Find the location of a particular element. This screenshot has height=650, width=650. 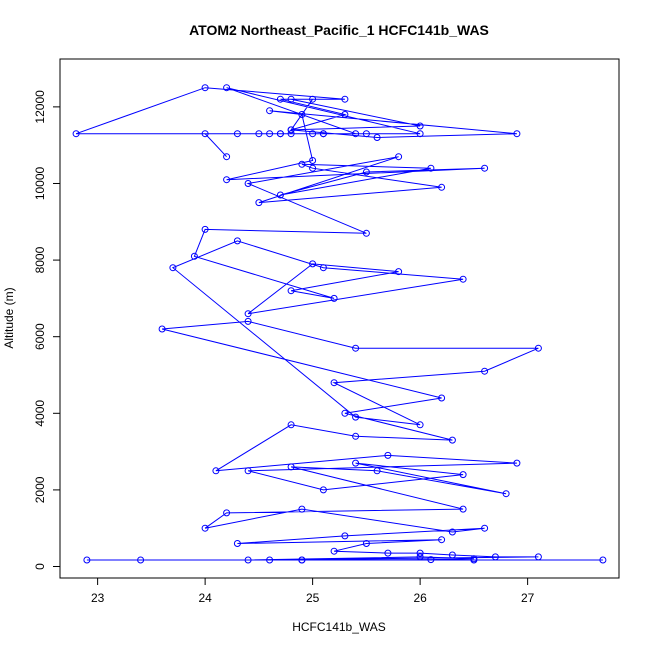

y-axis-label: Altitude (m) is located at coordinates (9, 317).